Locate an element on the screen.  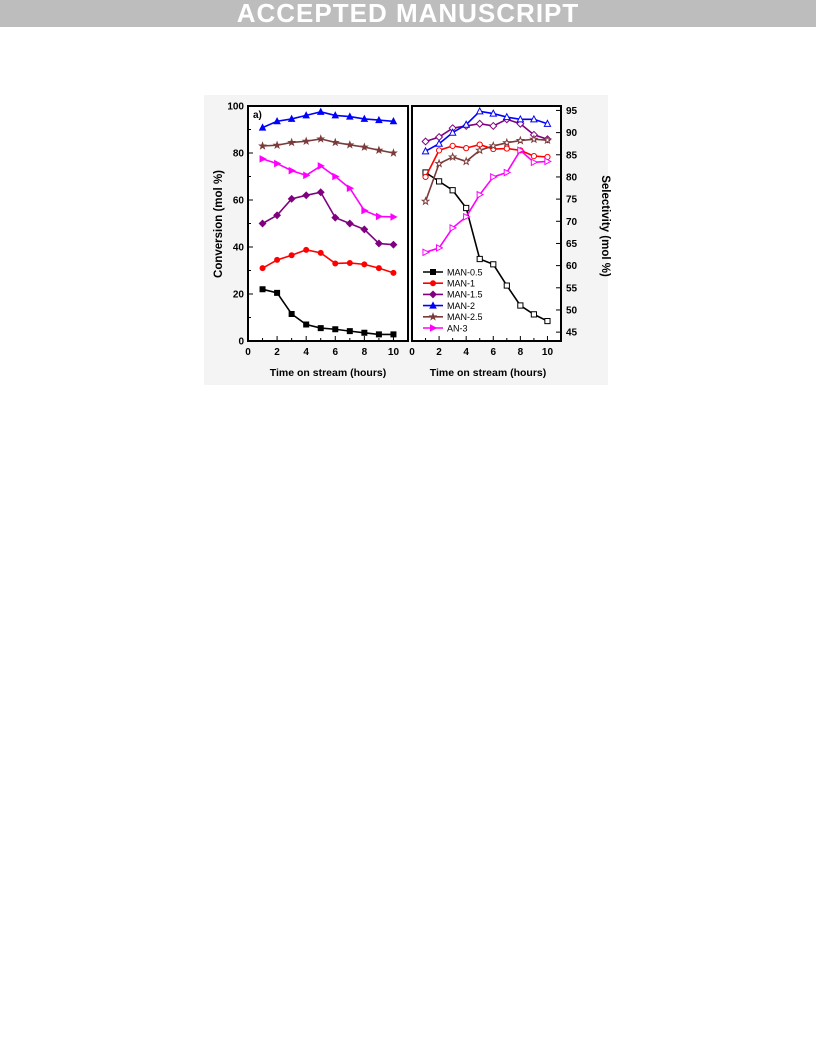
legend-item-man-1-5: MAN-1.5 is located at coordinates (453, 295).